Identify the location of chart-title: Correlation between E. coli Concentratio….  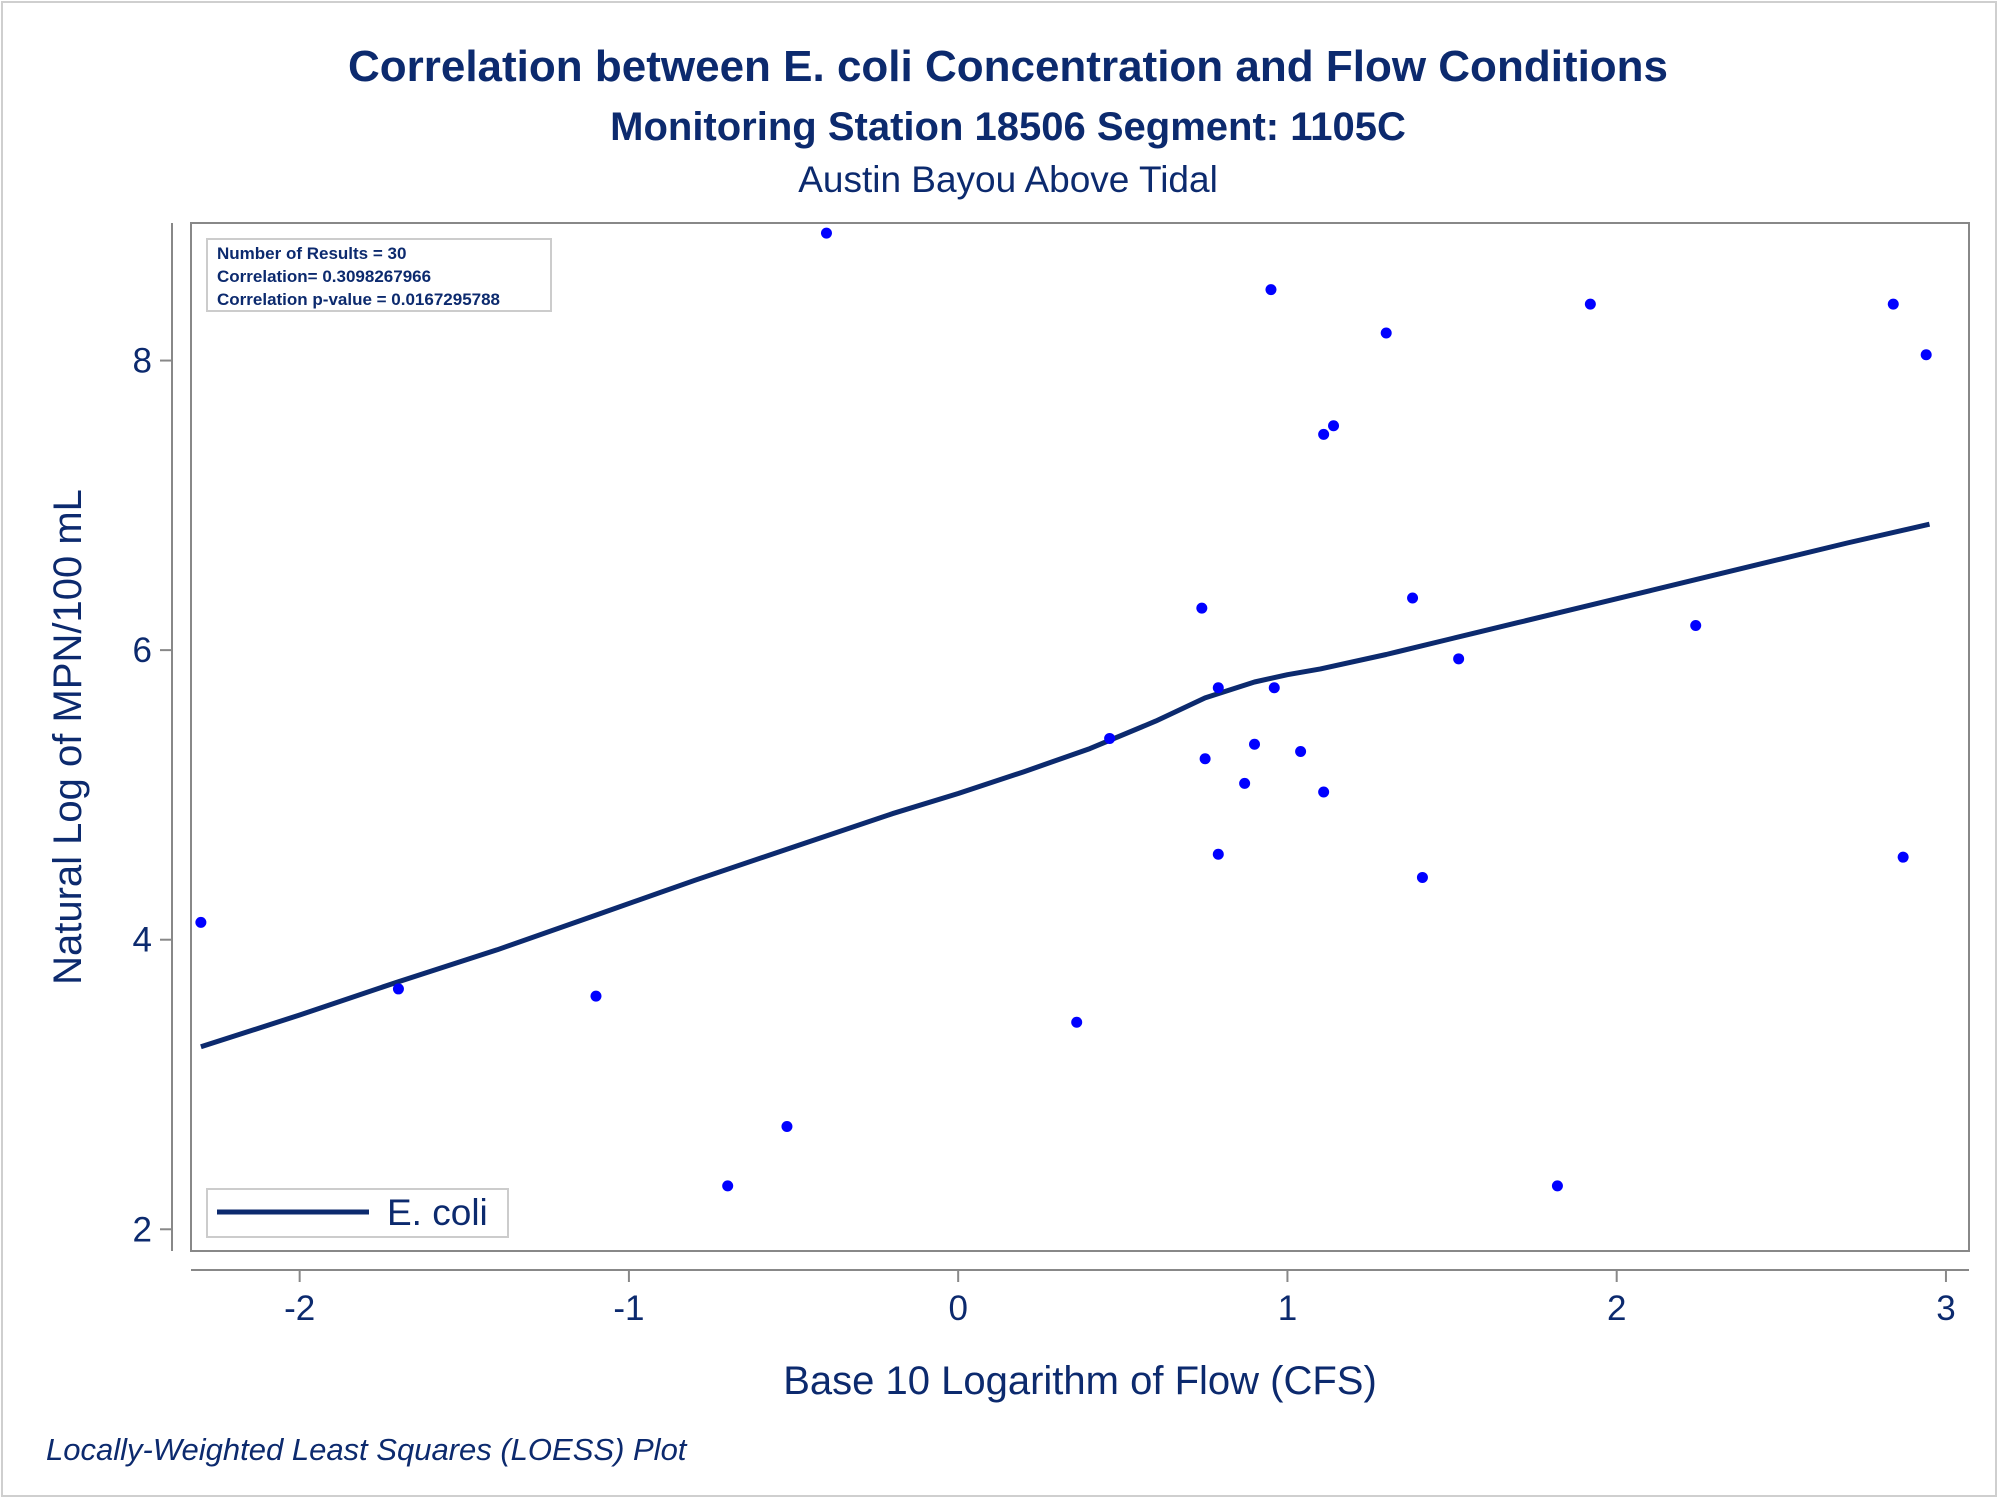
(1008, 66).